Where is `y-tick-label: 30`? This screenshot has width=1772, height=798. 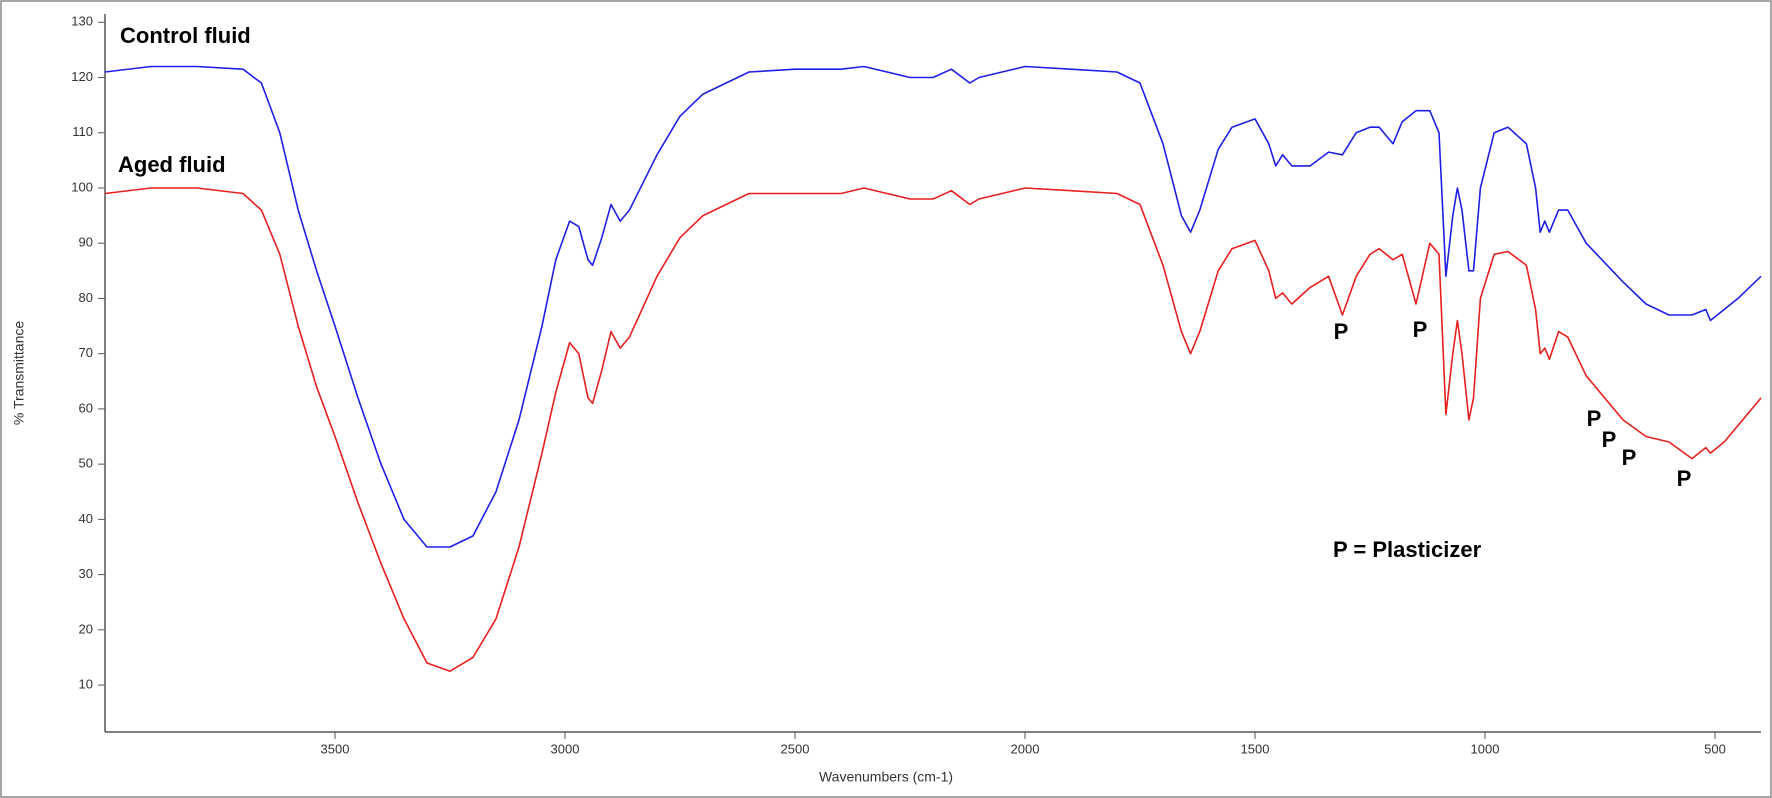 y-tick-label: 30 is located at coordinates (86, 573).